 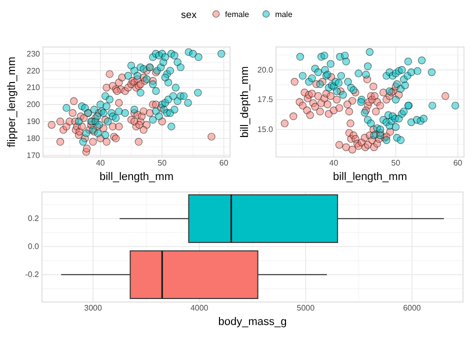 What do you see at coordinates (12, 102) in the screenshot?
I see `y-axis-title: flipper_length_mm` at bounding box center [12, 102].